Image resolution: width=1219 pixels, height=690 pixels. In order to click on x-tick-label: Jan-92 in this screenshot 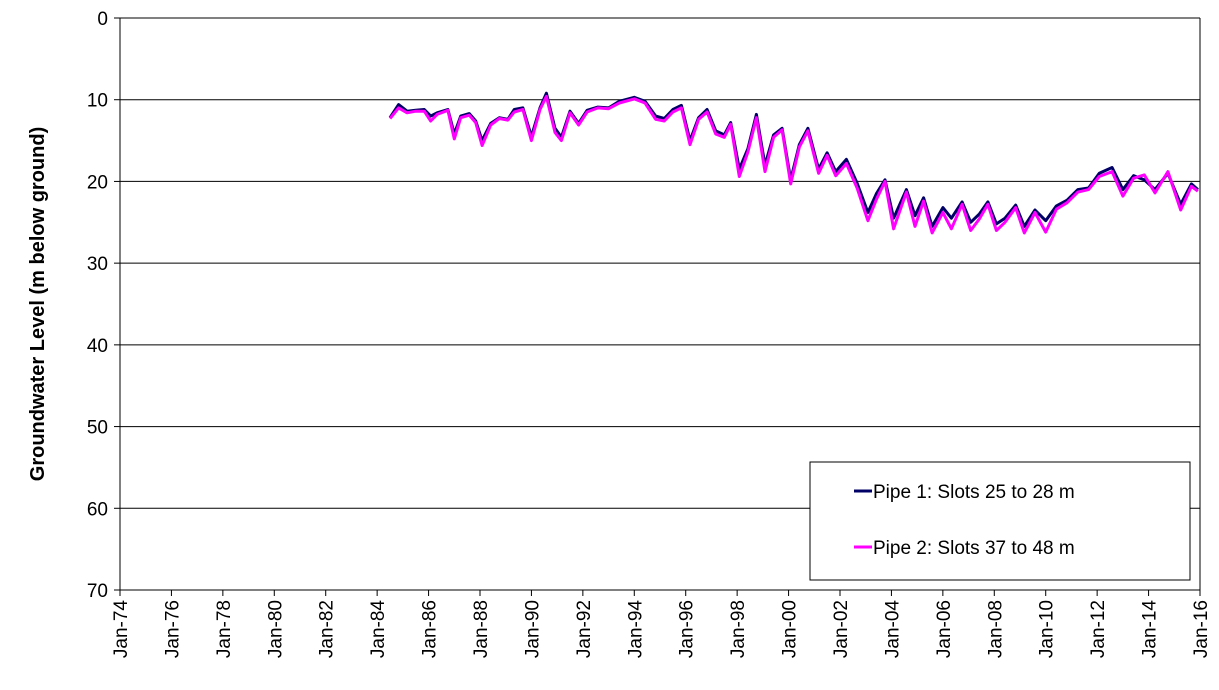, I will do `click(584, 629)`.